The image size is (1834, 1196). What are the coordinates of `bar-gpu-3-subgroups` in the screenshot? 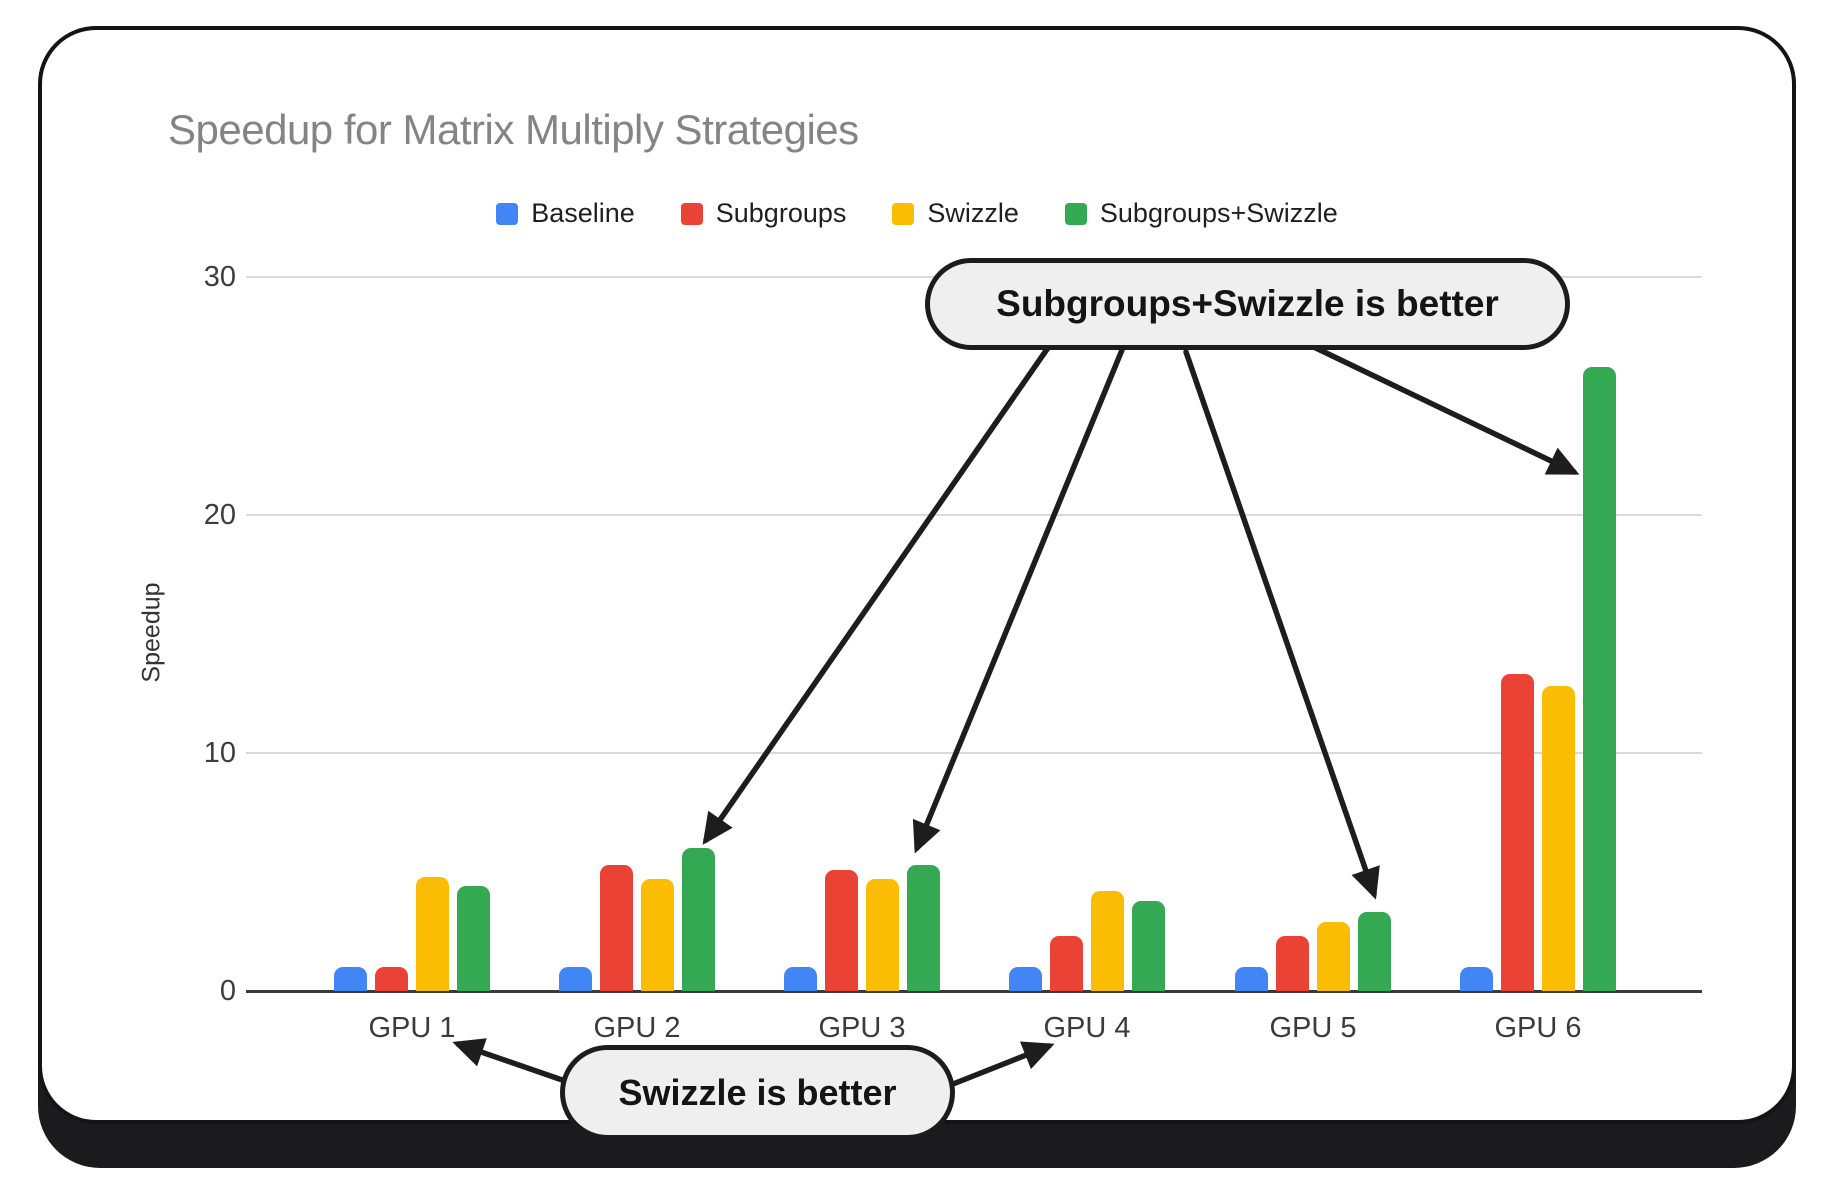 It's located at (841, 930).